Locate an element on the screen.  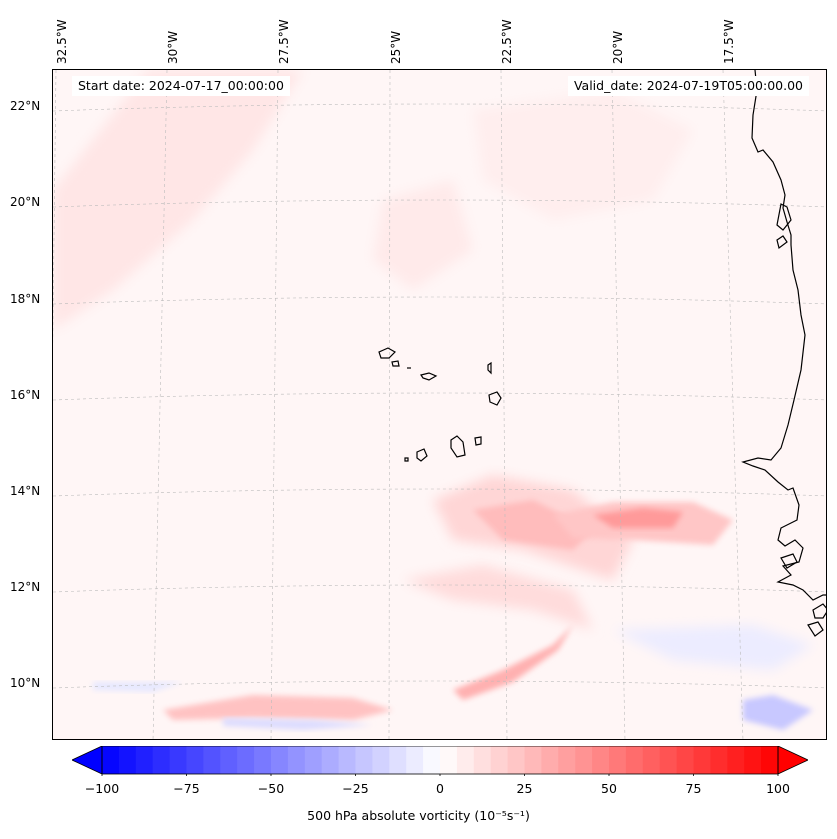
colorbar-tick-label: 0 is located at coordinates (440, 788).